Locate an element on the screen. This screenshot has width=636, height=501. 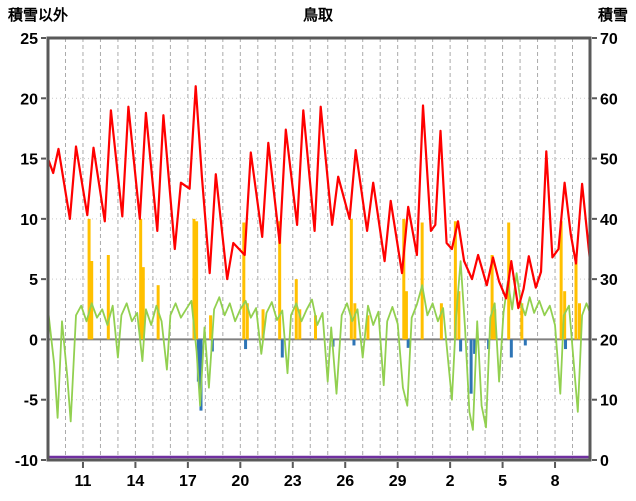
svg-text: 23 is located at coordinates (293, 481).